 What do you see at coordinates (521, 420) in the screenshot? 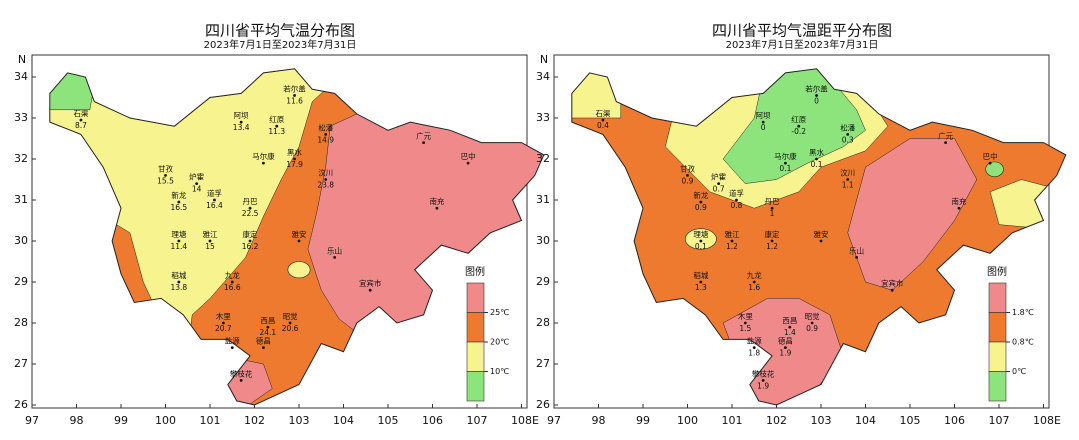
I see `x-tick-label: 108` at bounding box center [521, 420].